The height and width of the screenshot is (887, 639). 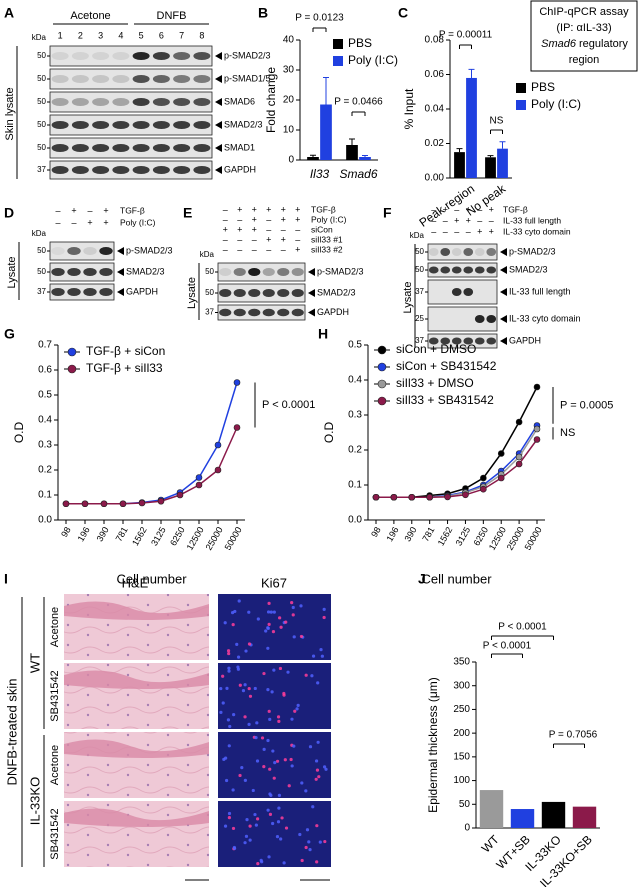 What do you see at coordinates (209, 292) in the screenshot?
I see `kda-marker: 50` at bounding box center [209, 292].